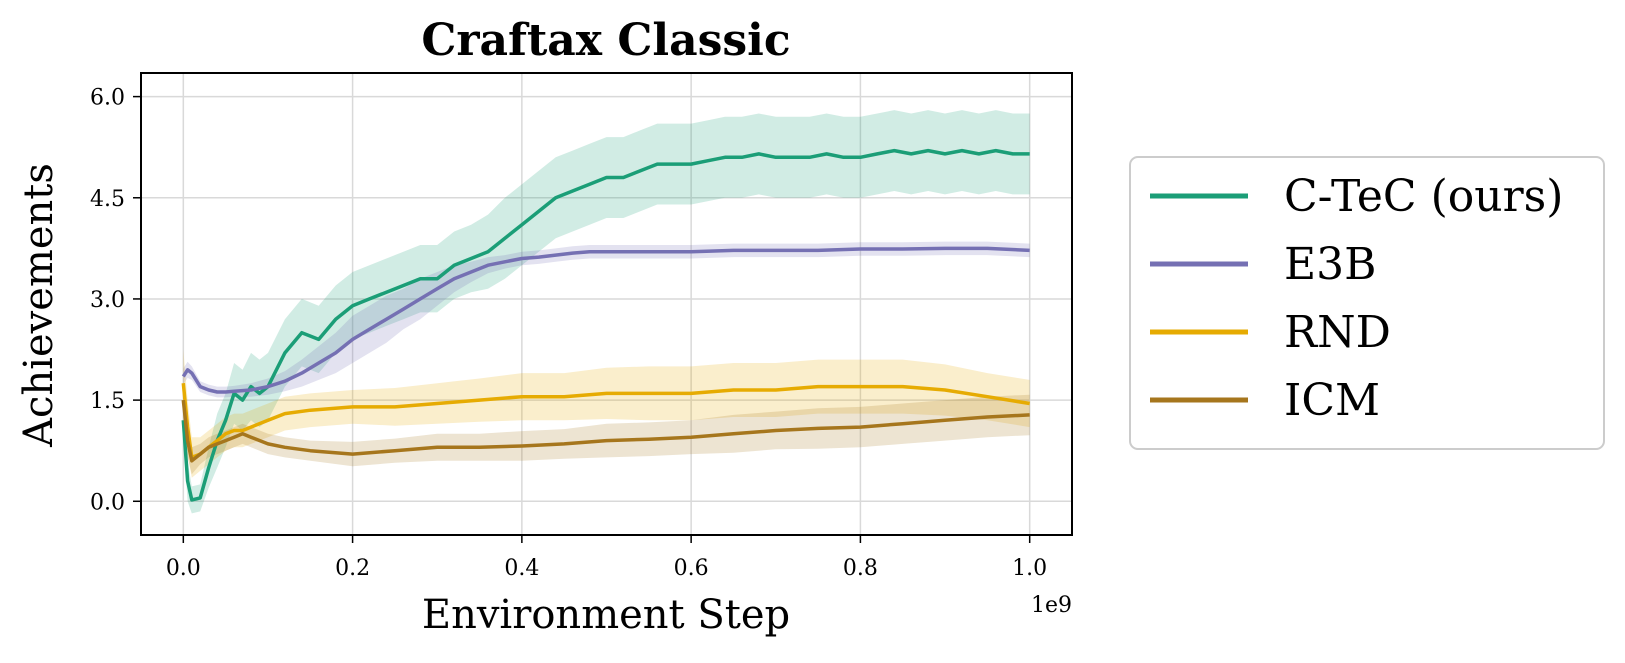  Describe the element at coordinates (352, 568) in the screenshot. I see `x-tick-label: 0.2` at that location.